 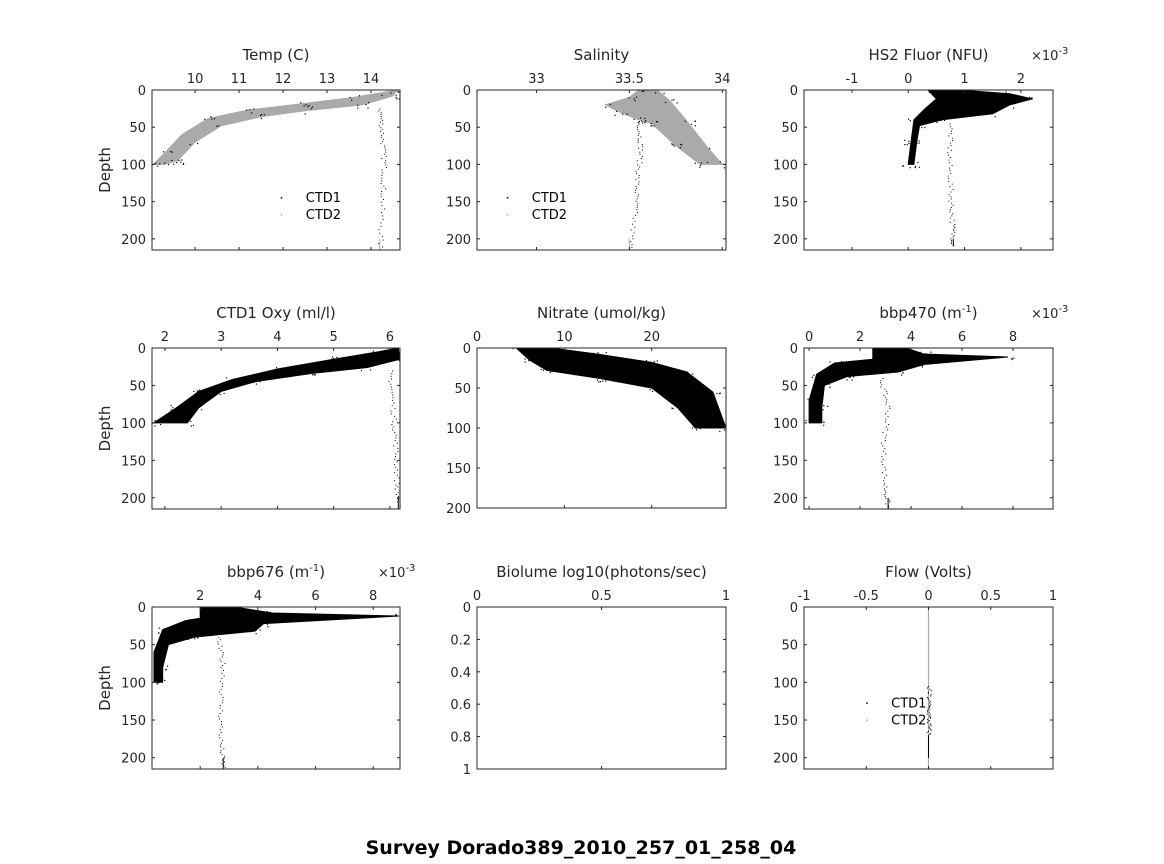 I want to click on legend-label-ctd1: CTD1, so click(x=323, y=198).